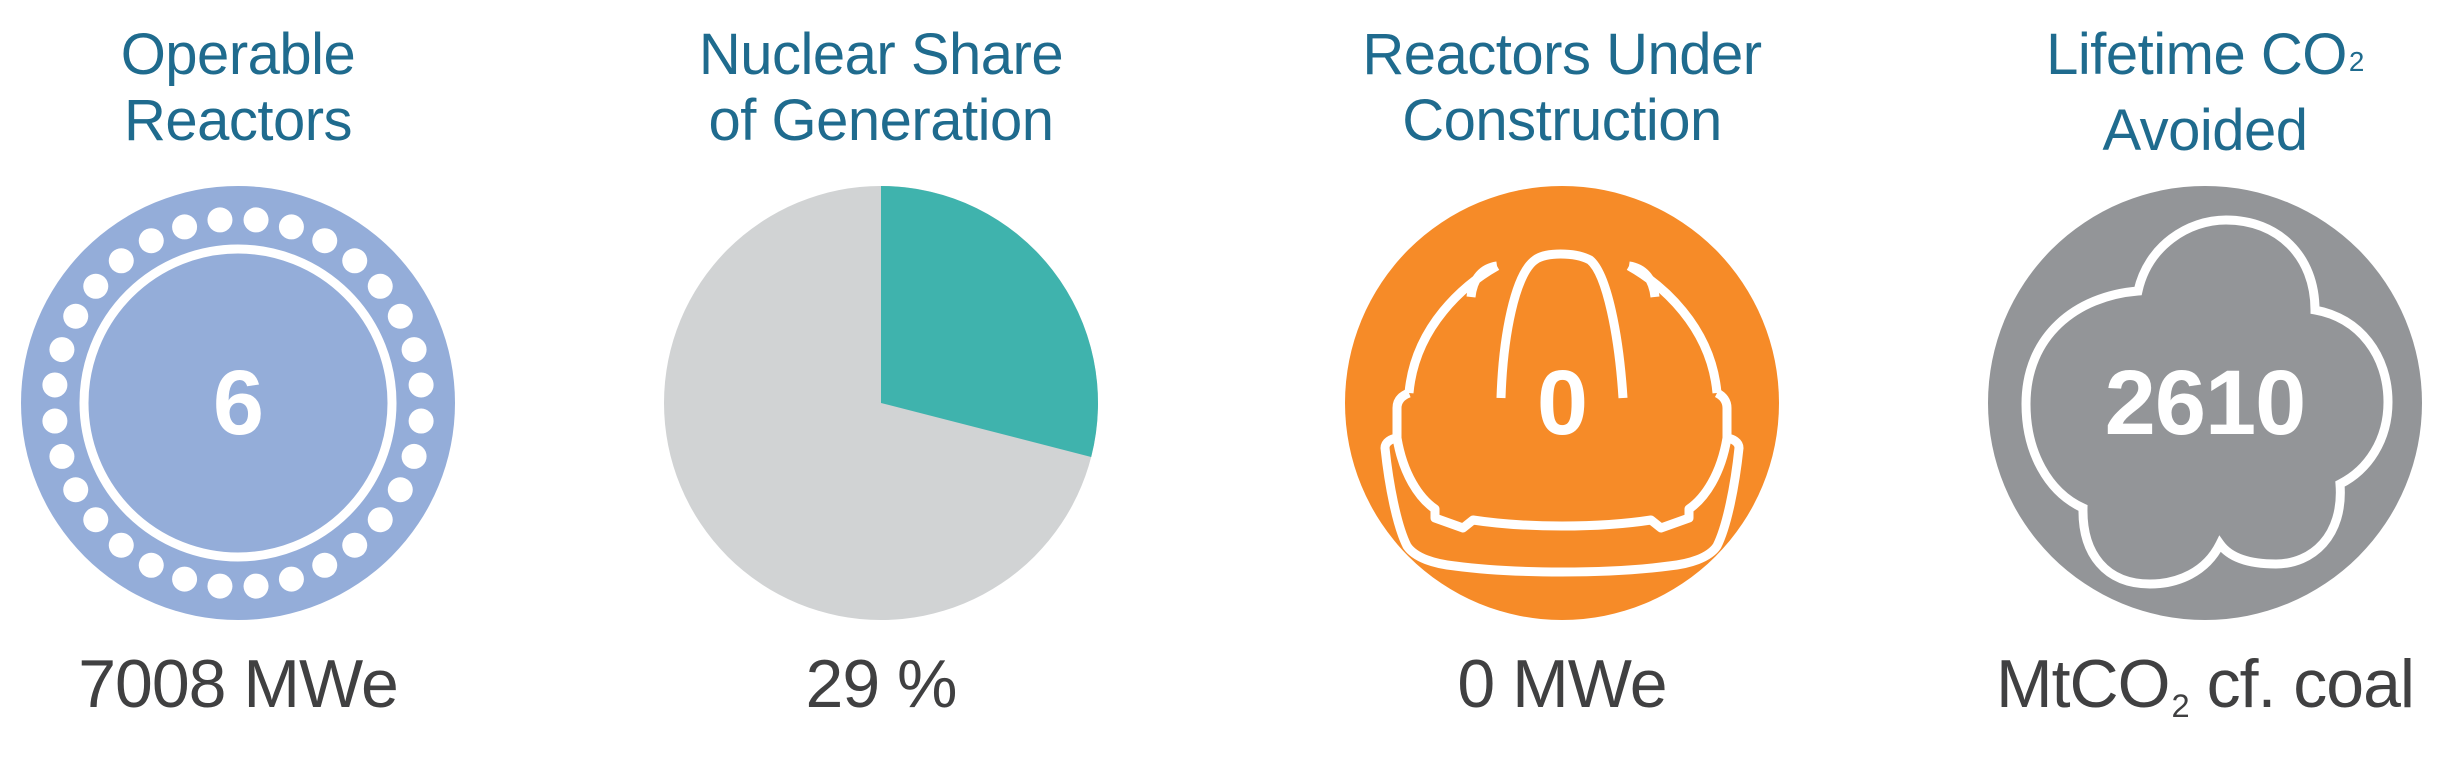  What do you see at coordinates (238, 120) in the screenshot?
I see `title-line-2: Reactors` at bounding box center [238, 120].